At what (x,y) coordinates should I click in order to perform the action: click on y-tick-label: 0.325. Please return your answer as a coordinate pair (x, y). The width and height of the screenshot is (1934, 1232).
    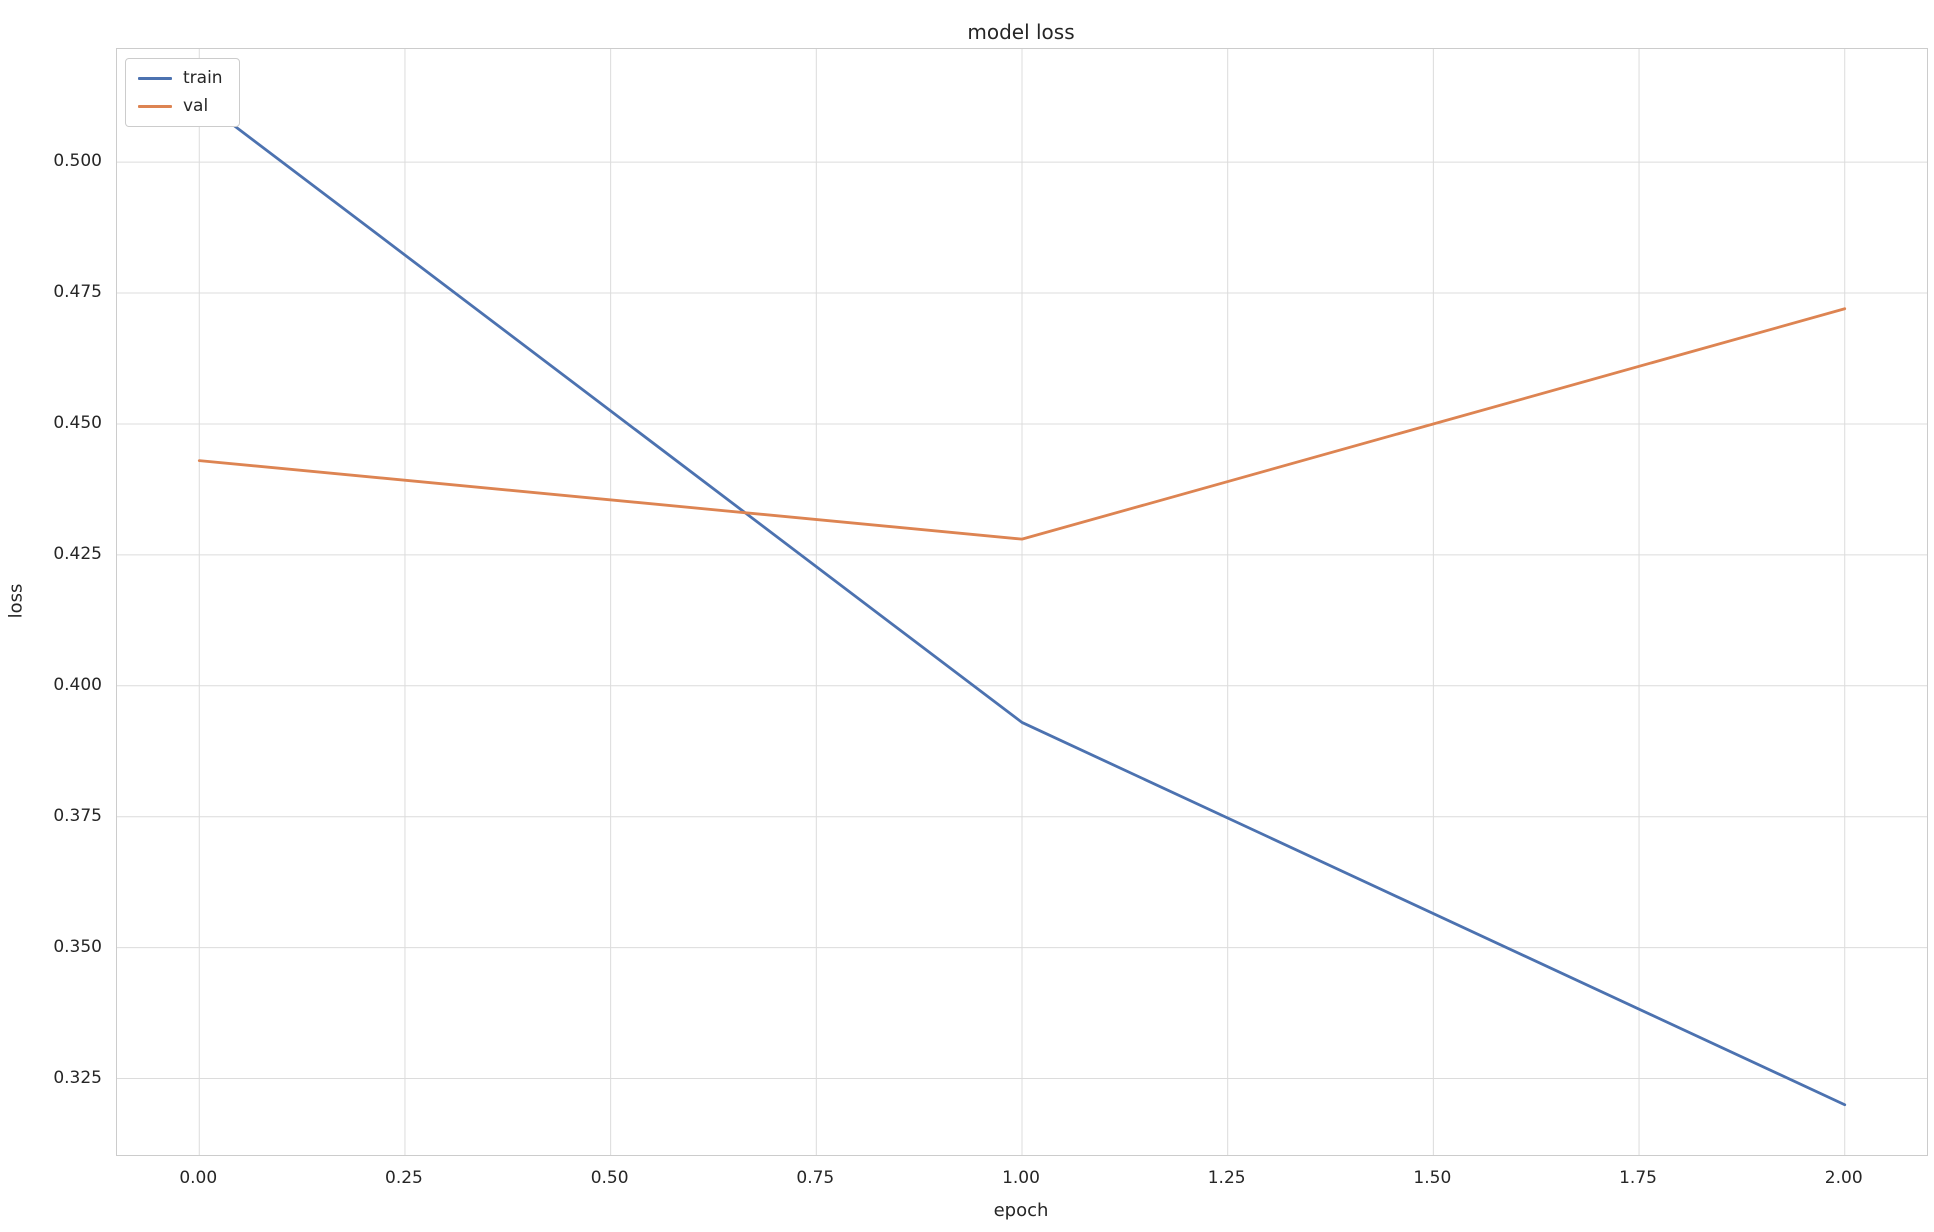
    Looking at the image, I should click on (77, 1077).